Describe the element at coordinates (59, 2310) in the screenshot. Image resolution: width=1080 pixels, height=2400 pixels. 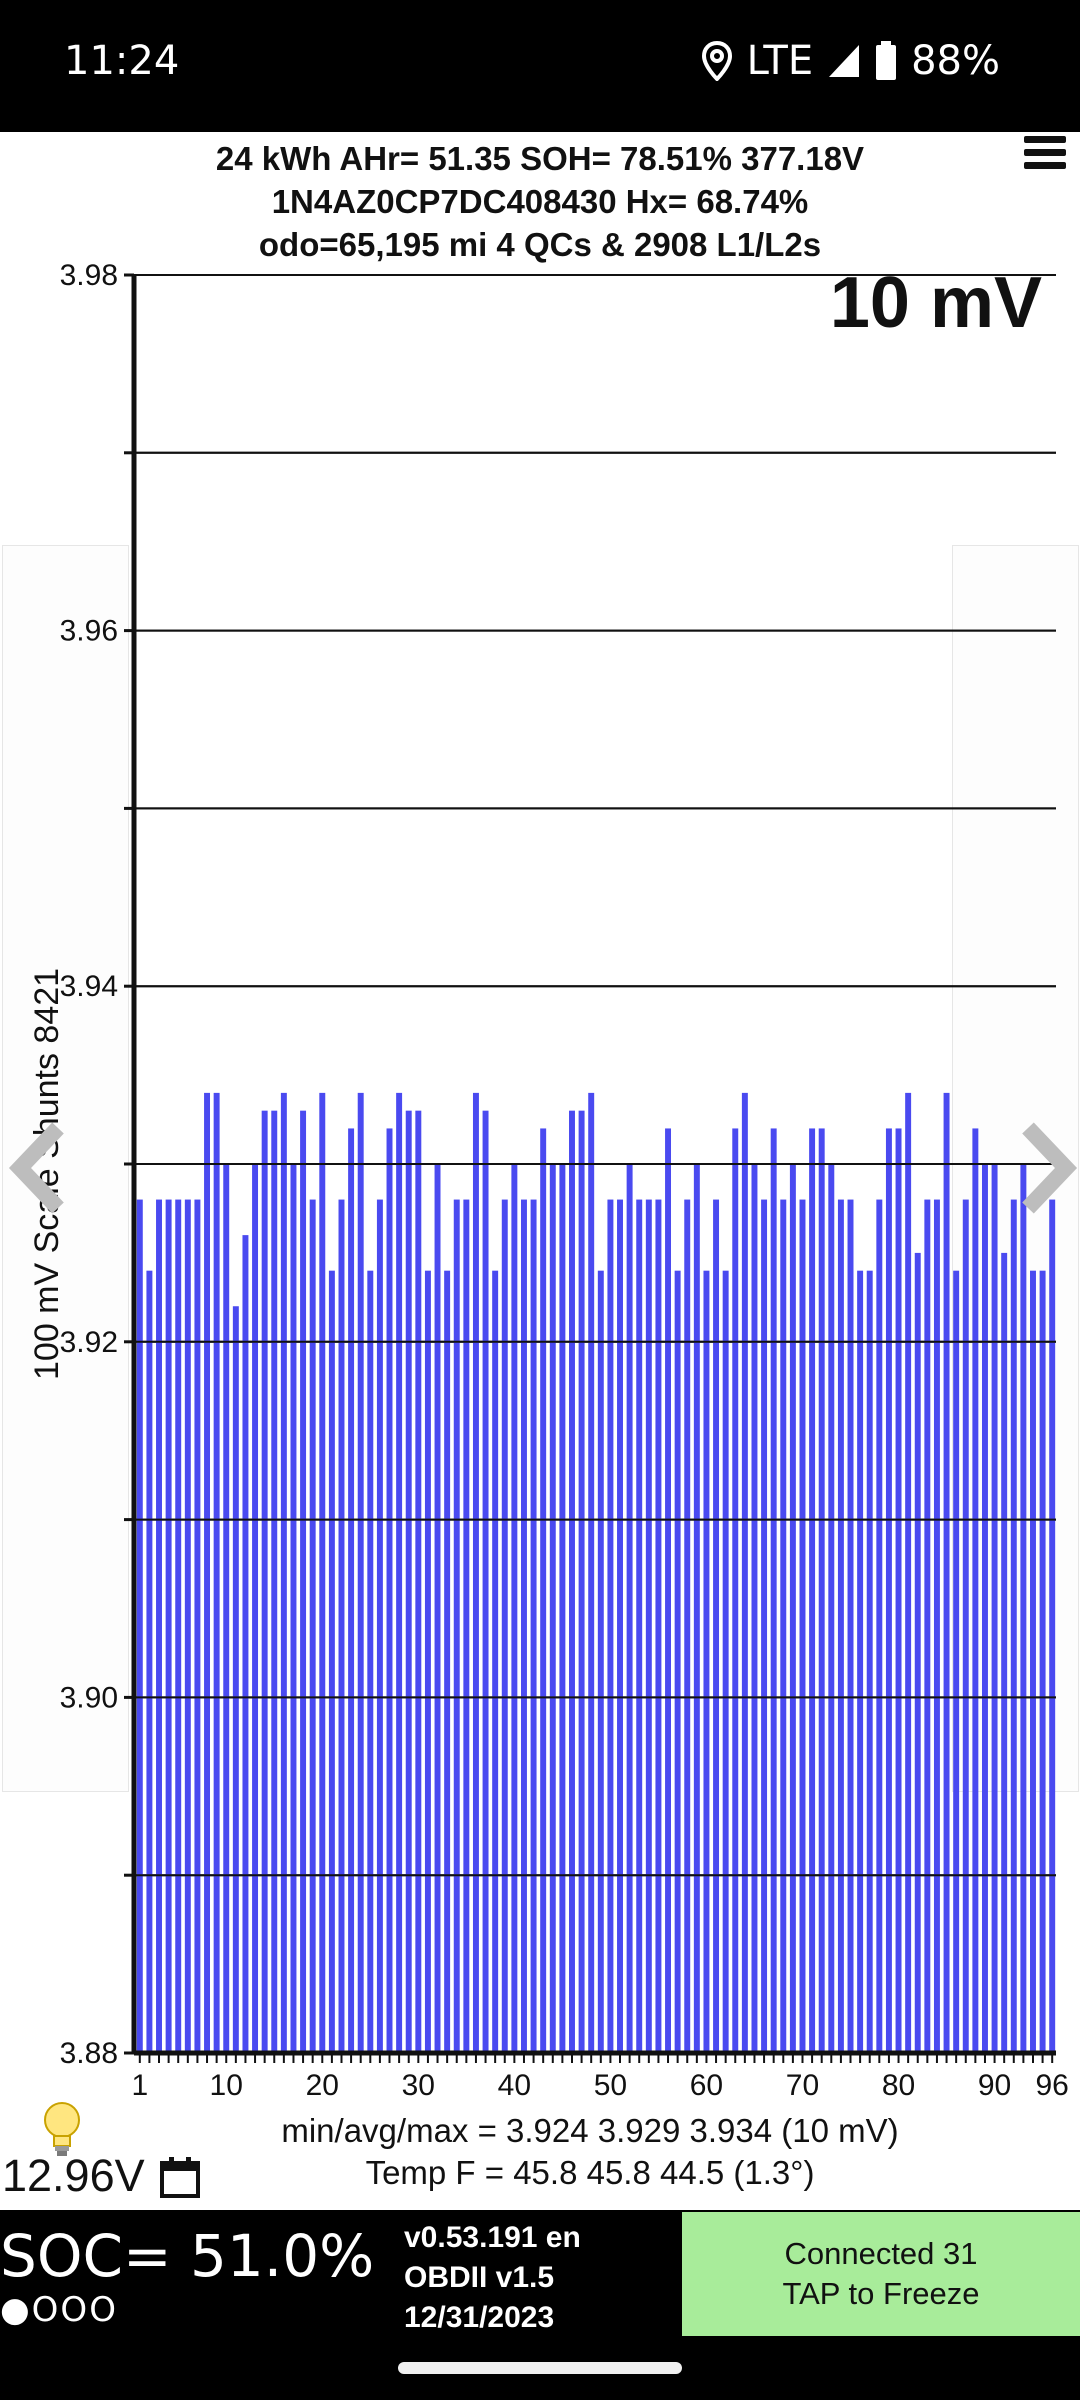
I see `connection-dots: ●OOO` at that location.